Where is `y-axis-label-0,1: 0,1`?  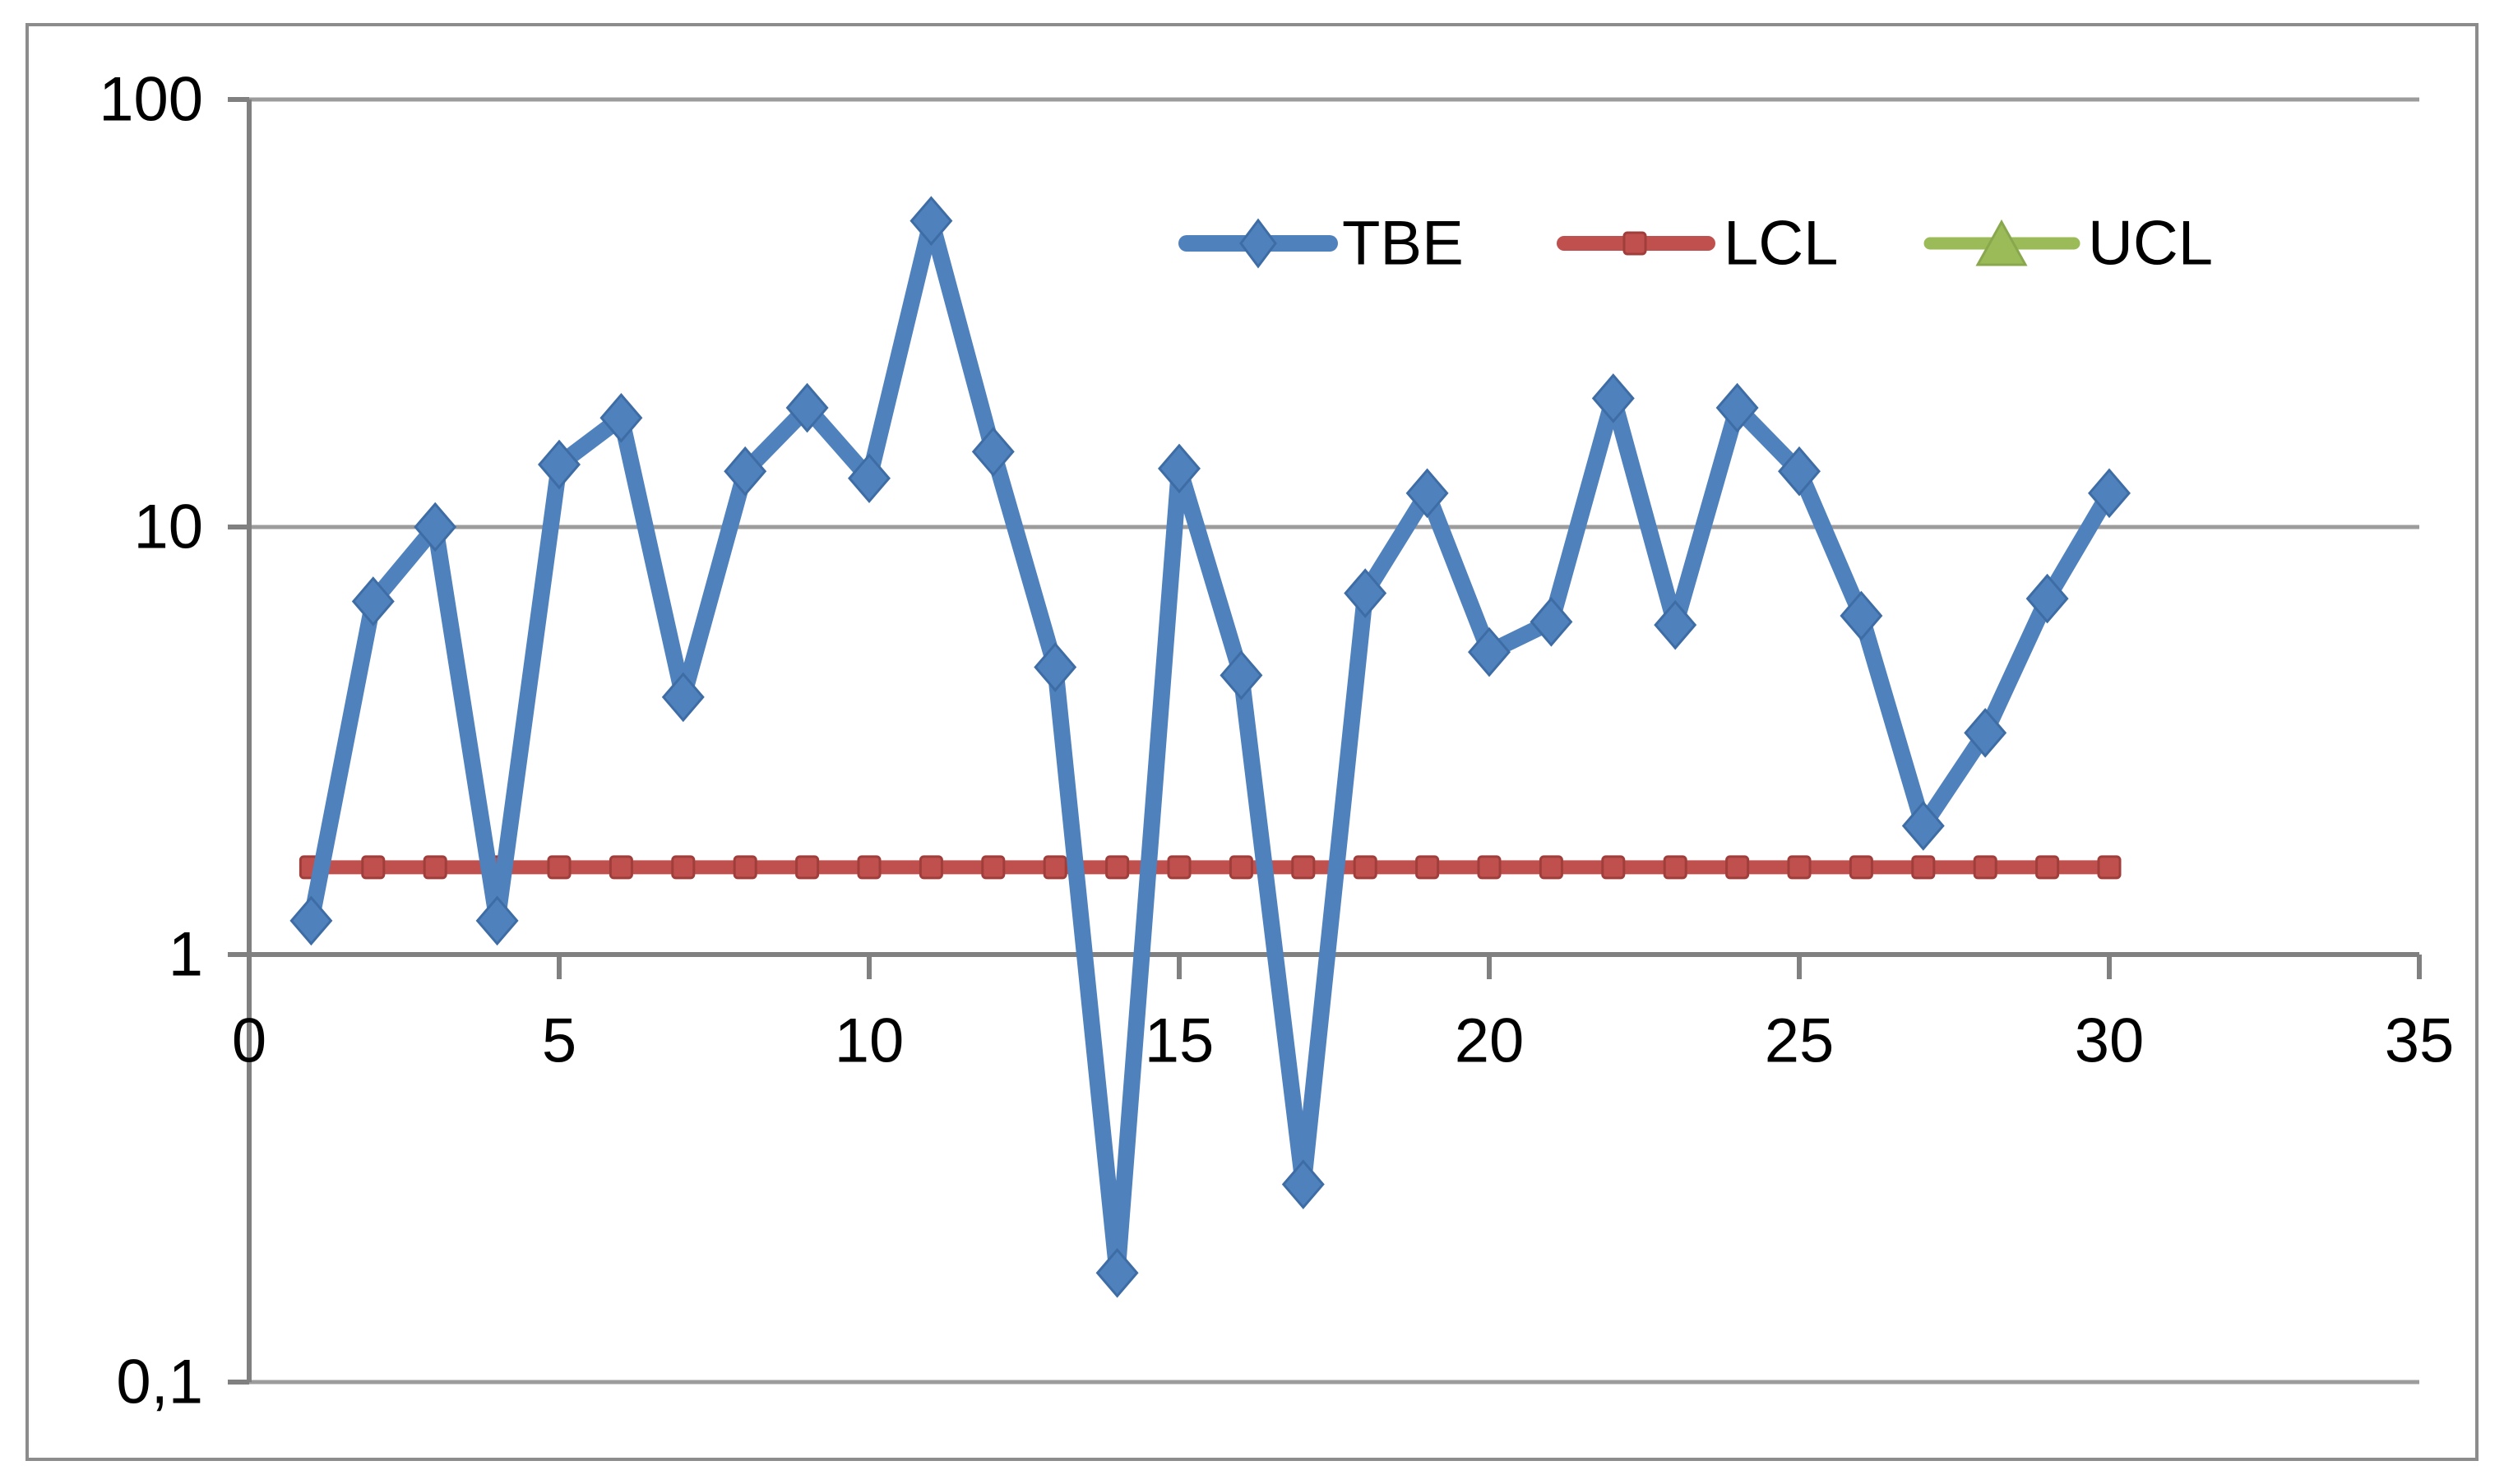 y-axis-label-0,1: 0,1 is located at coordinates (159, 1382).